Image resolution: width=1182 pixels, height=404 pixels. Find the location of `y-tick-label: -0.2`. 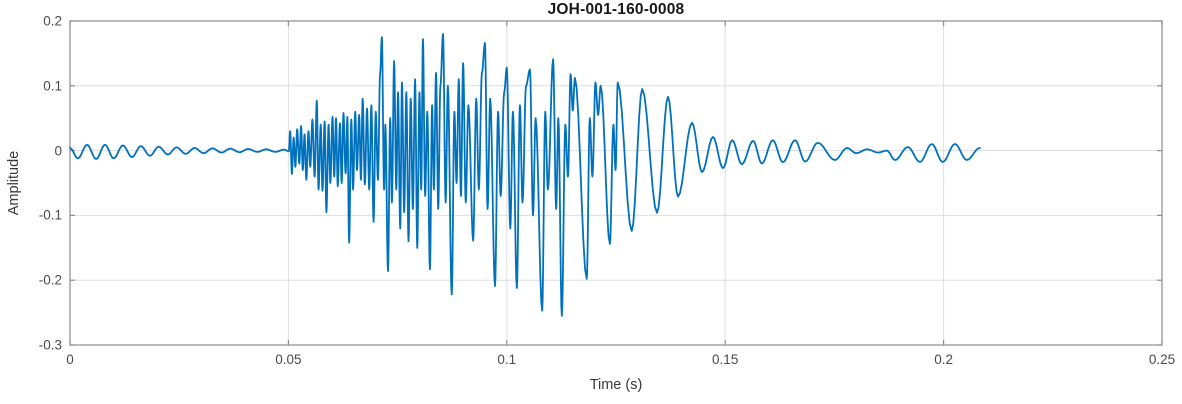

y-tick-label: -0.2 is located at coordinates (50, 280).